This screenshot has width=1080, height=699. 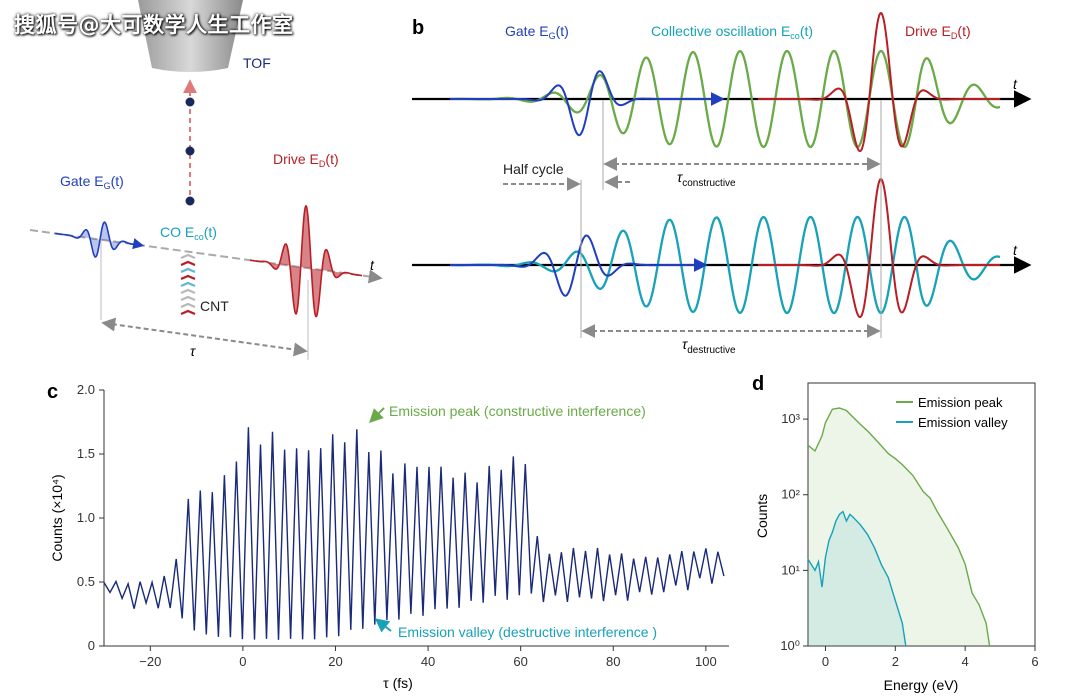 I want to click on tau-destructive-label: τdestructive, so click(x=709, y=346).